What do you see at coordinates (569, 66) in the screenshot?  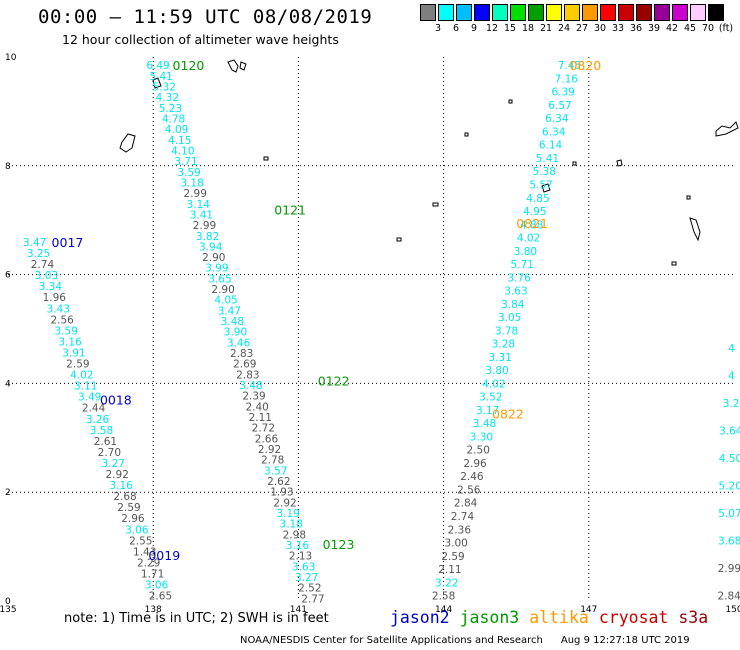 I see `swh-value: 7.45` at bounding box center [569, 66].